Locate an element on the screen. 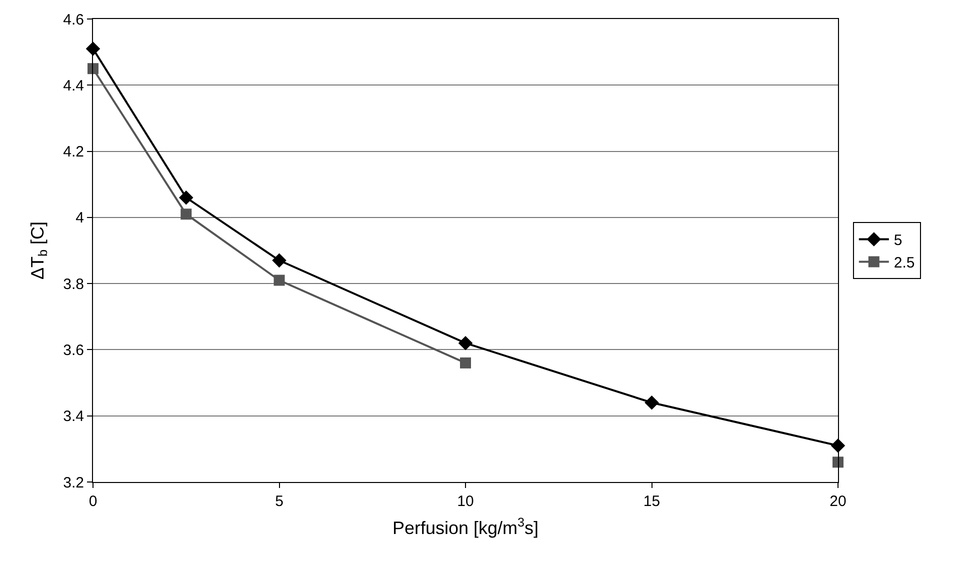 The width and height of the screenshot is (979, 569). y-tick-label: 4.2 is located at coordinates (73, 152).